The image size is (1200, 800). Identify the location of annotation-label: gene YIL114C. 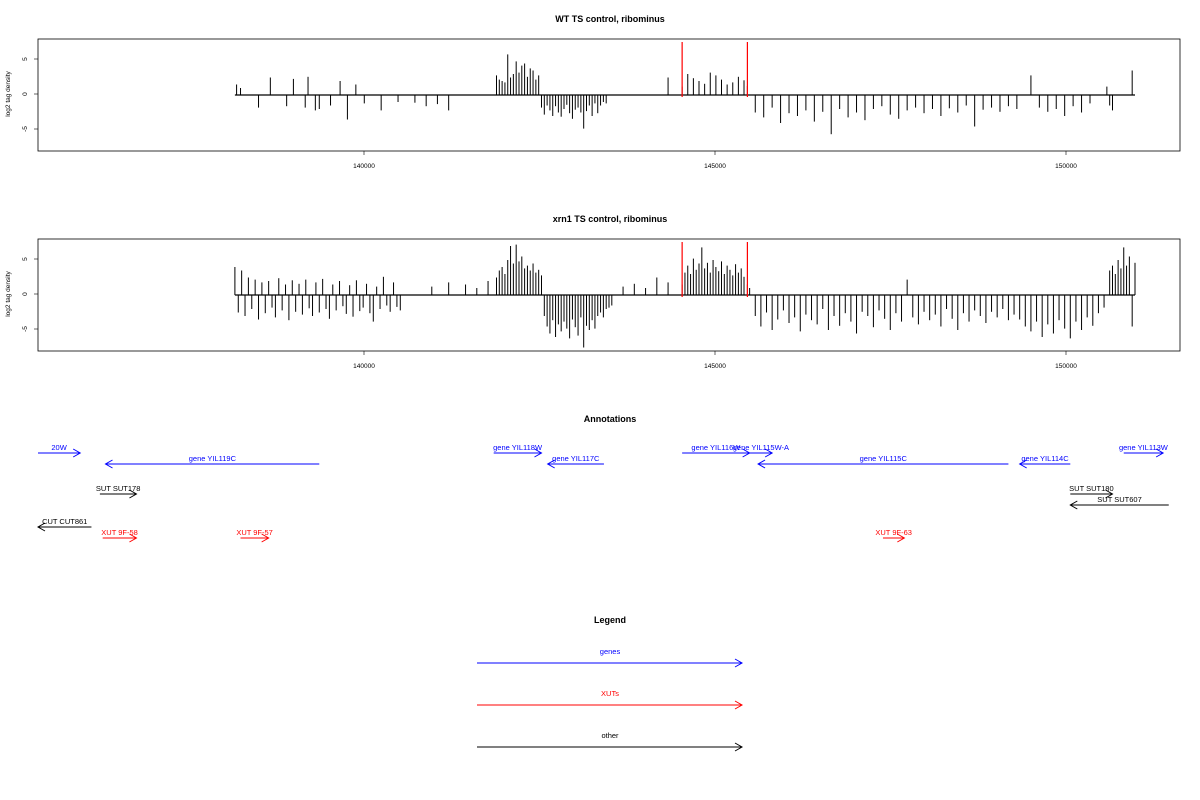
(1045, 458).